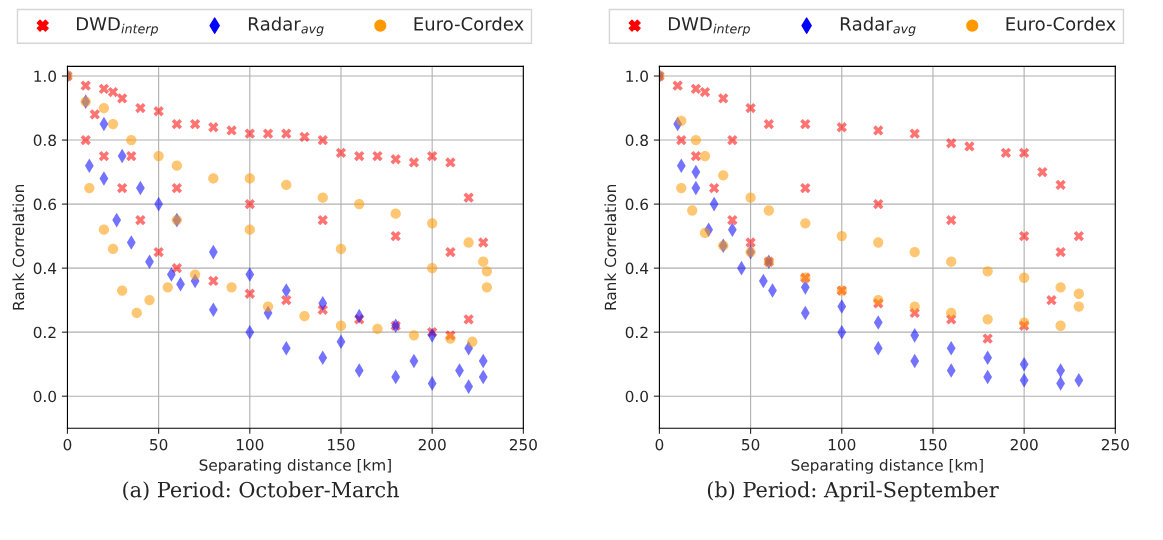 Image resolution: width=1163 pixels, height=540 pixels. I want to click on x-tick-label: 250, so click(523, 444).